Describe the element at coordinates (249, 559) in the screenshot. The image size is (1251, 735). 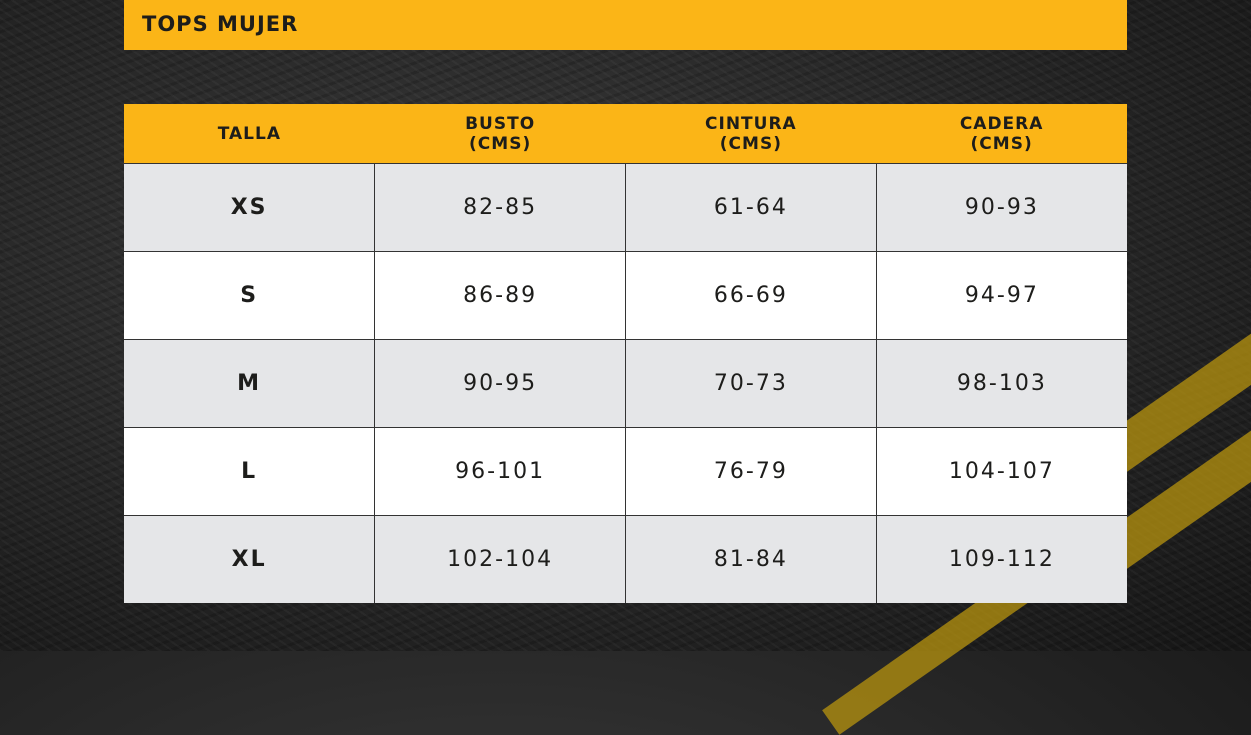
I see `cell-size: XL` at that location.